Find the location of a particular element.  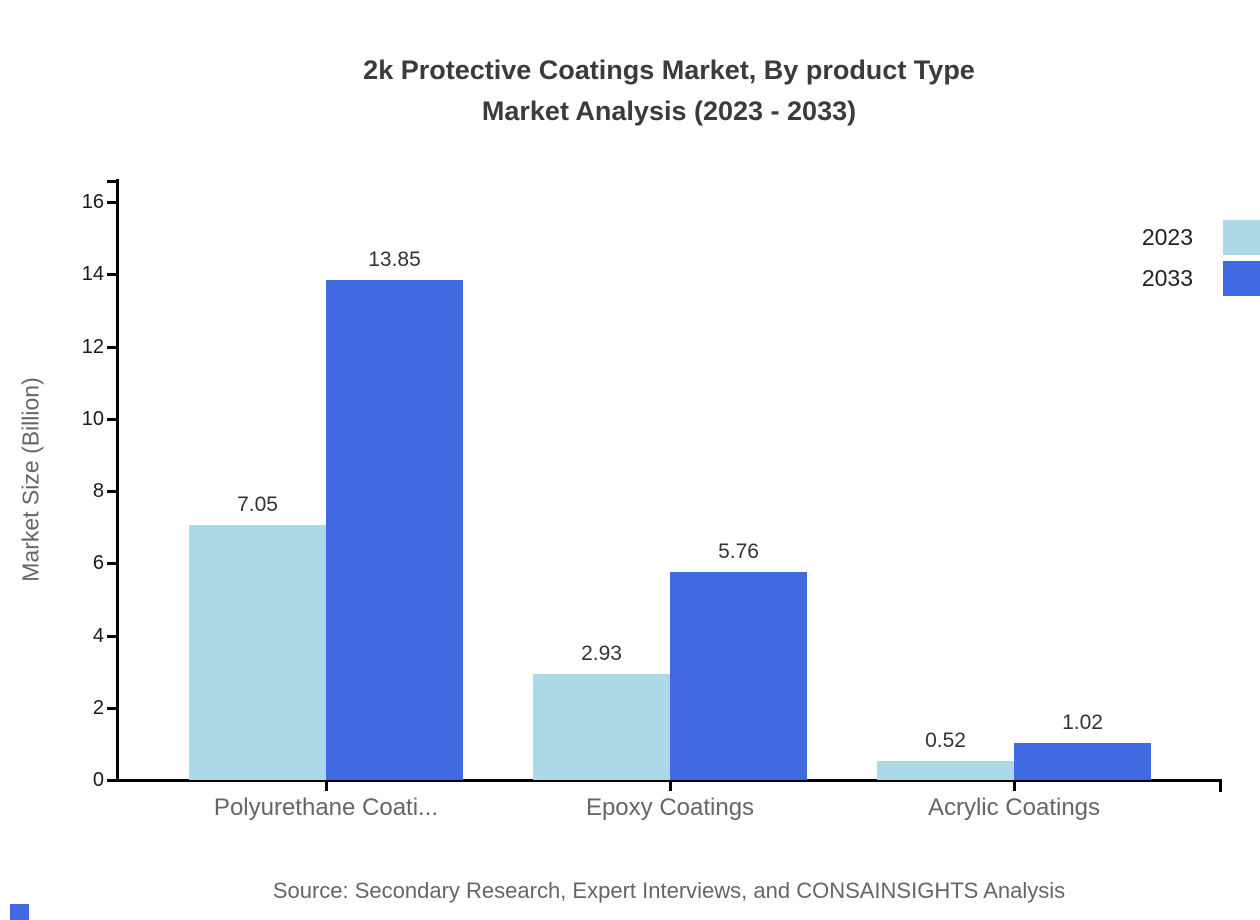

legend: 2023 2033 is located at coordinates (1201, 257).